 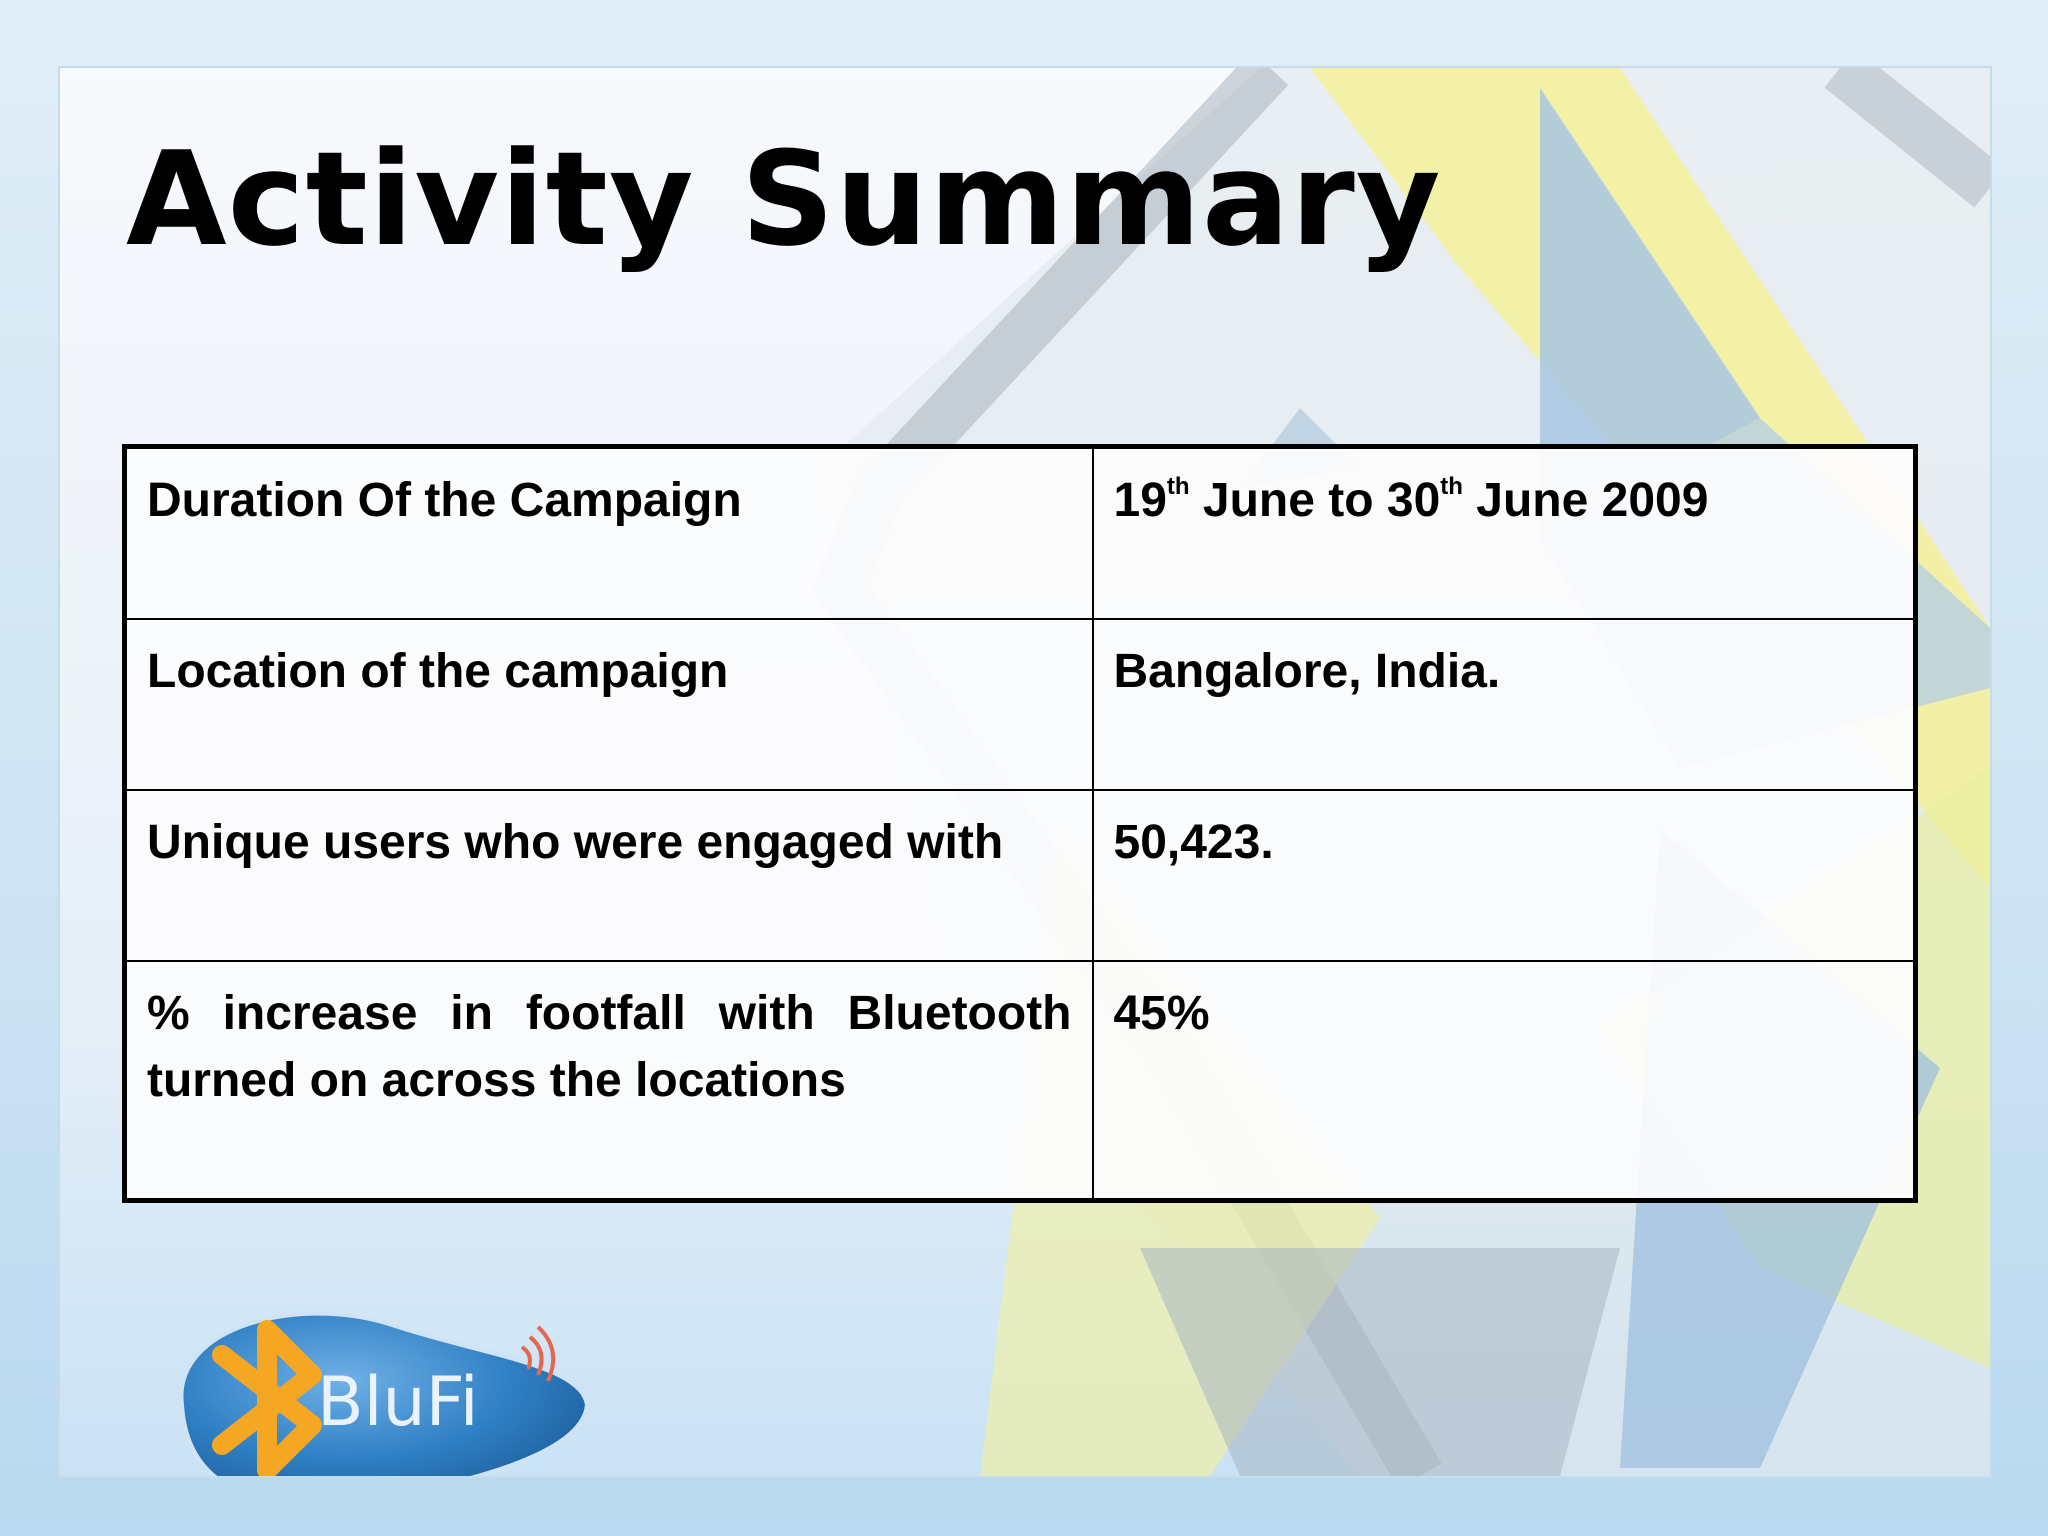 I want to click on start-day-suffix: th, so click(x=1178, y=486).